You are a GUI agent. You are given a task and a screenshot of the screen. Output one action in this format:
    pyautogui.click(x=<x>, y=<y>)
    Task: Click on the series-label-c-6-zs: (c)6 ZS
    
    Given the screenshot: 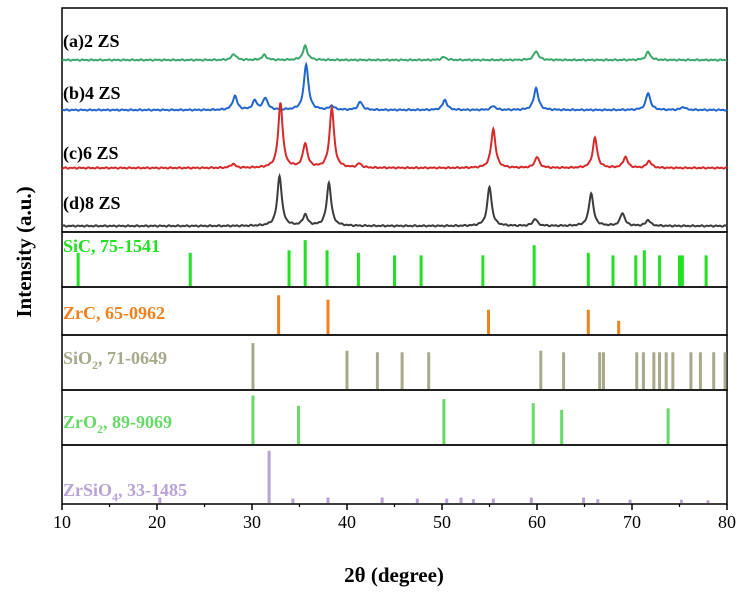 What is the action you would take?
    pyautogui.click(x=91, y=153)
    